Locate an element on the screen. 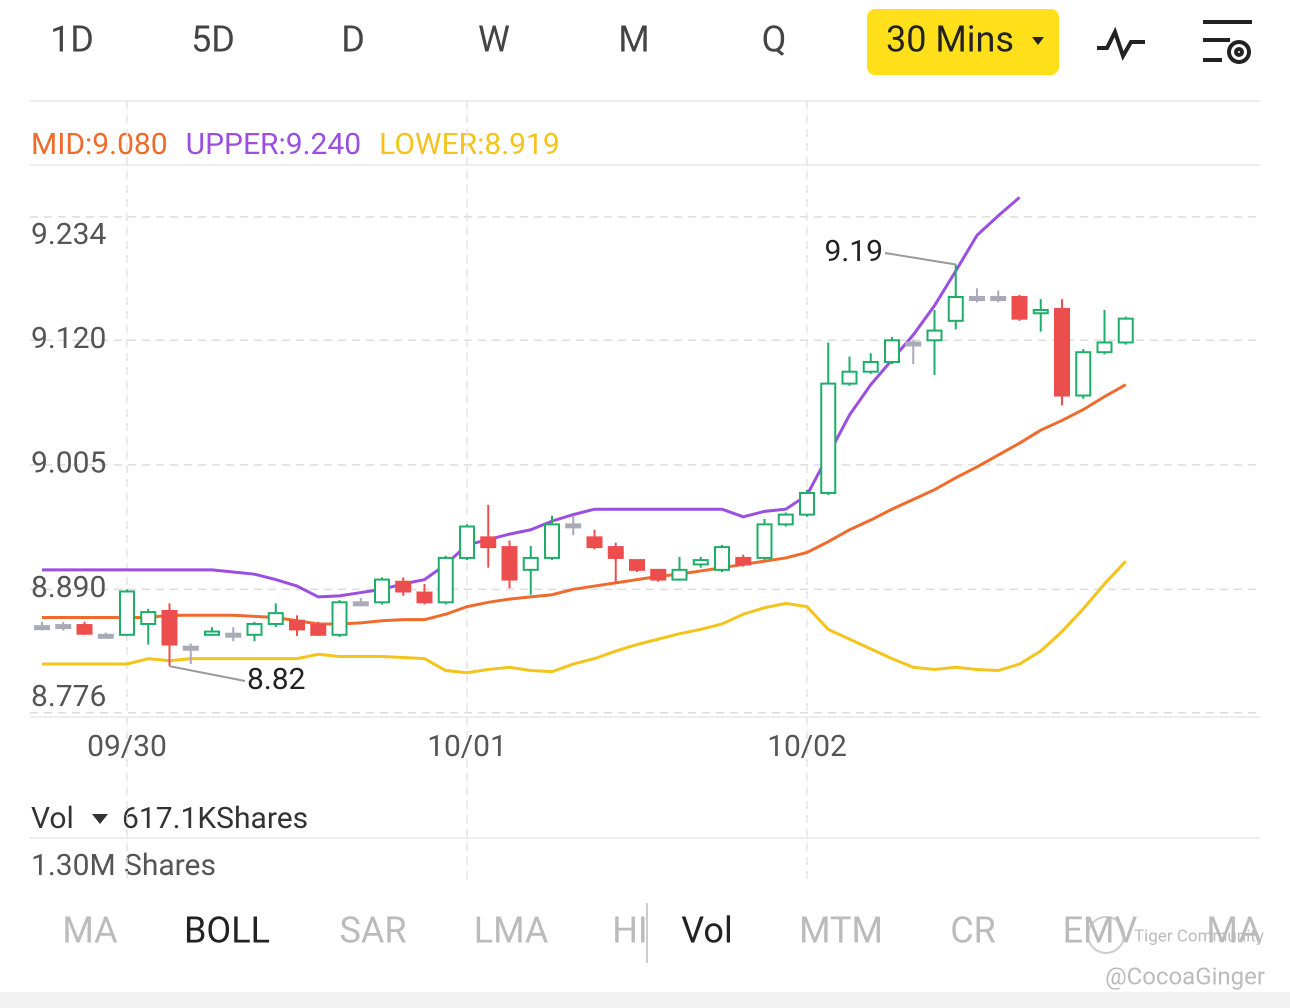 Image resolution: width=1290 pixels, height=1008 pixels. settings-icon is located at coordinates (1227, 42).